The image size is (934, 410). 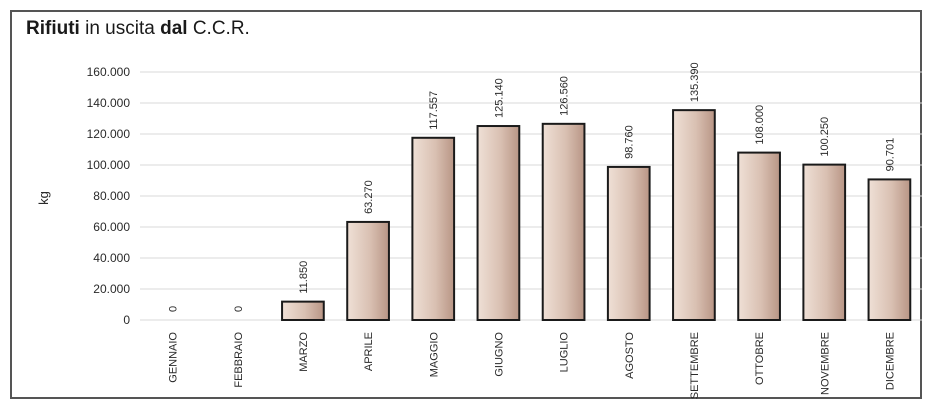 I want to click on y-tick-label: 100.000, so click(x=109, y=165).